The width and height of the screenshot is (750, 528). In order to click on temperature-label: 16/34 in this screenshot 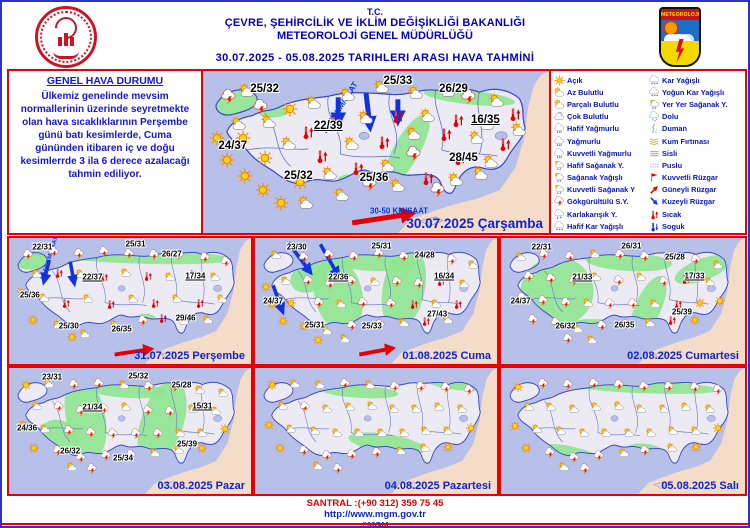, I will do `click(444, 276)`.